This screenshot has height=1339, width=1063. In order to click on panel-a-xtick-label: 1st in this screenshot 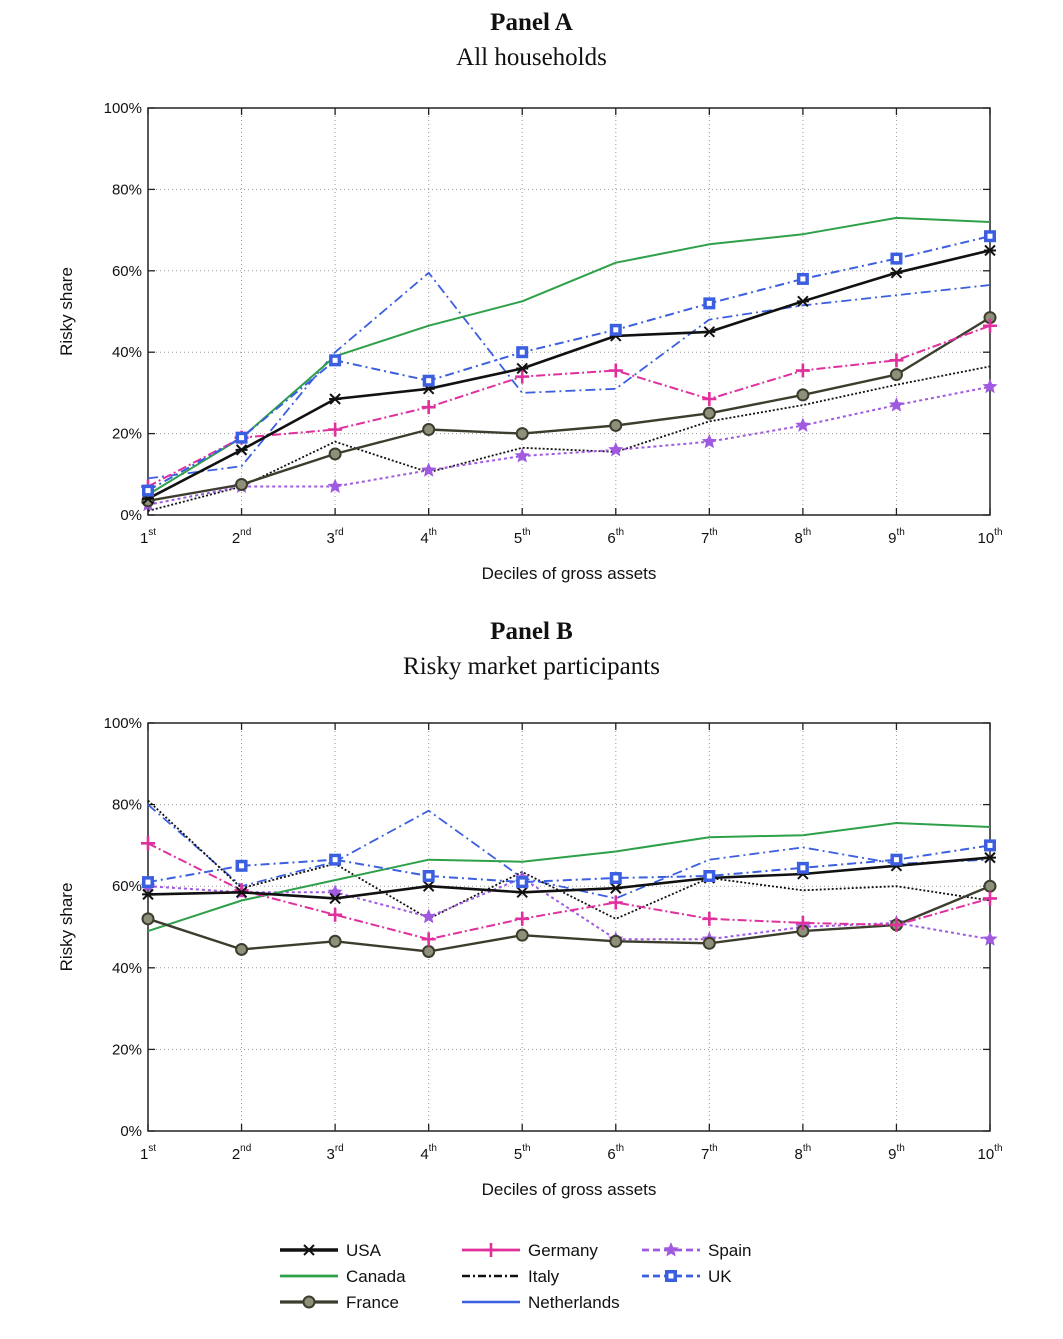, I will do `click(148, 537)`.